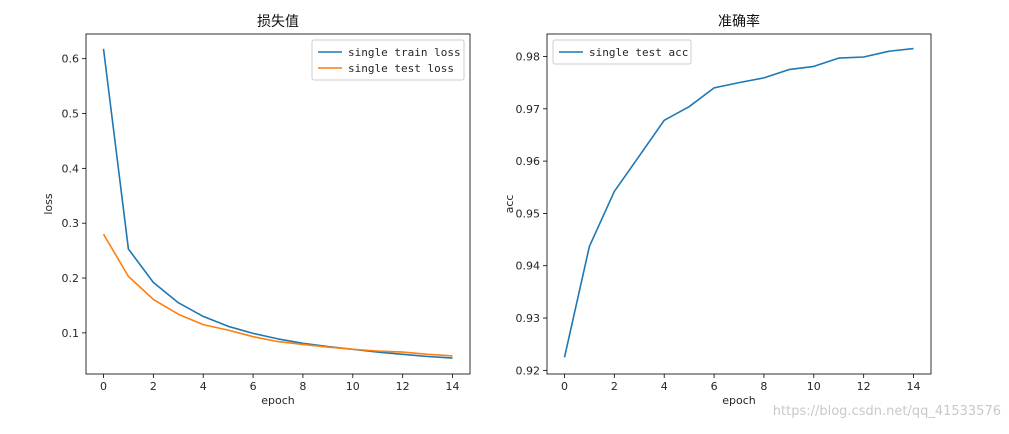 The image size is (1009, 434). Describe the element at coordinates (278, 22) in the screenshot. I see `chart-title: 损失值` at that location.